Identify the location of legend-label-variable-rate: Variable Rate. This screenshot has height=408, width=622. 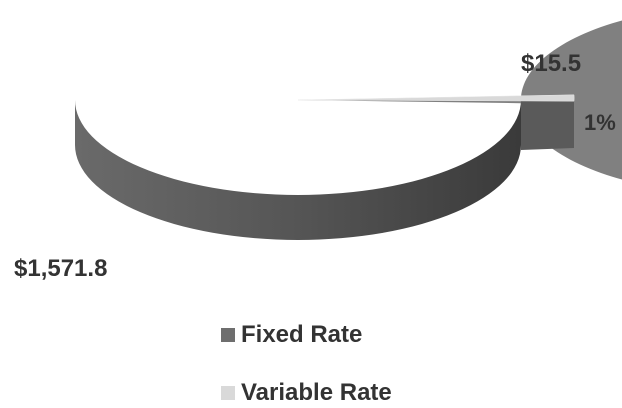
(316, 392).